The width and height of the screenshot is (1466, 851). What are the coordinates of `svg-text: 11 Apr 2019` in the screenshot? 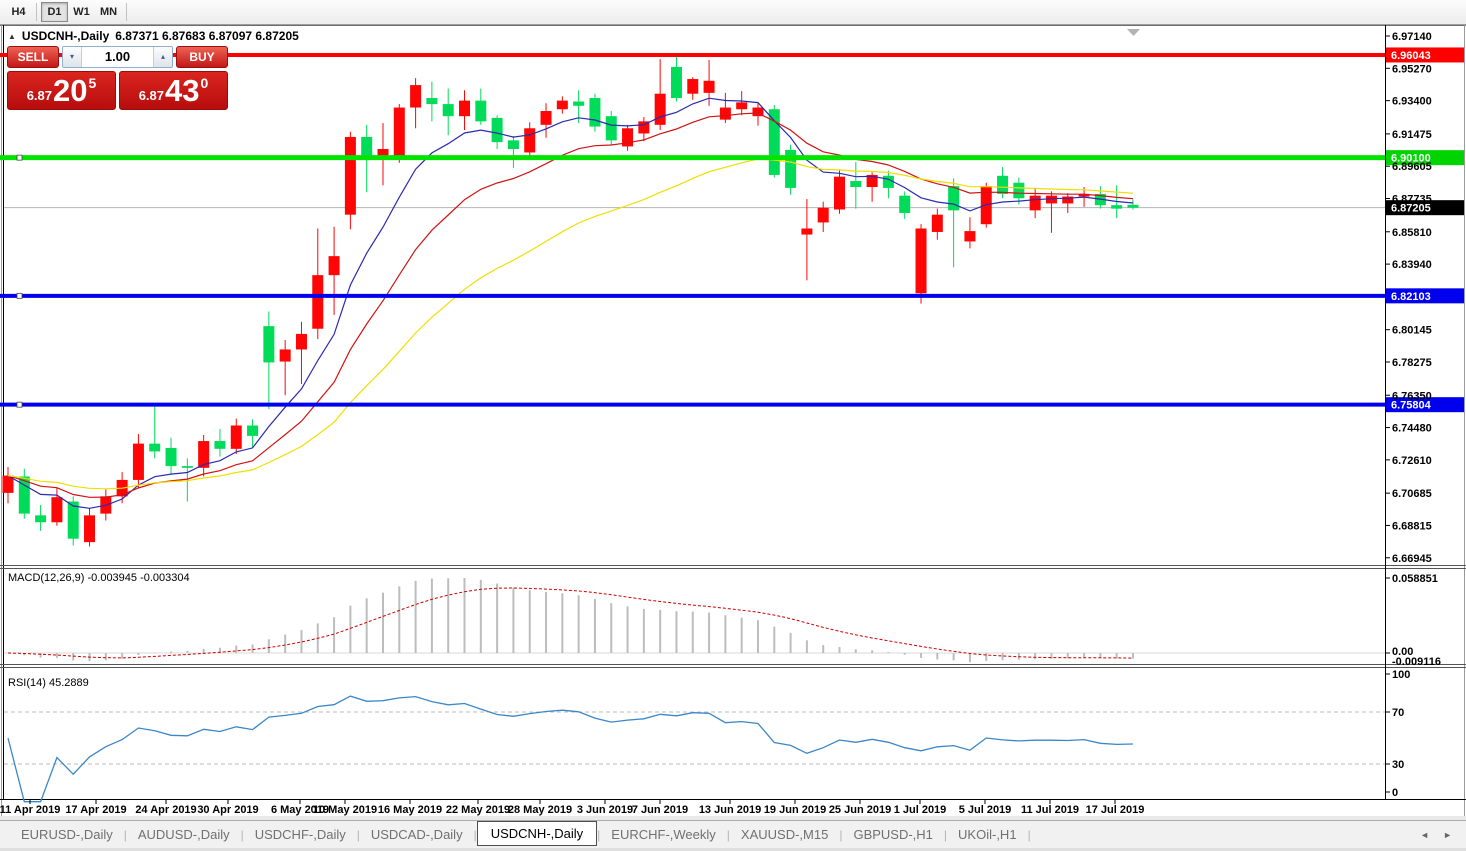 It's located at (30, 810).